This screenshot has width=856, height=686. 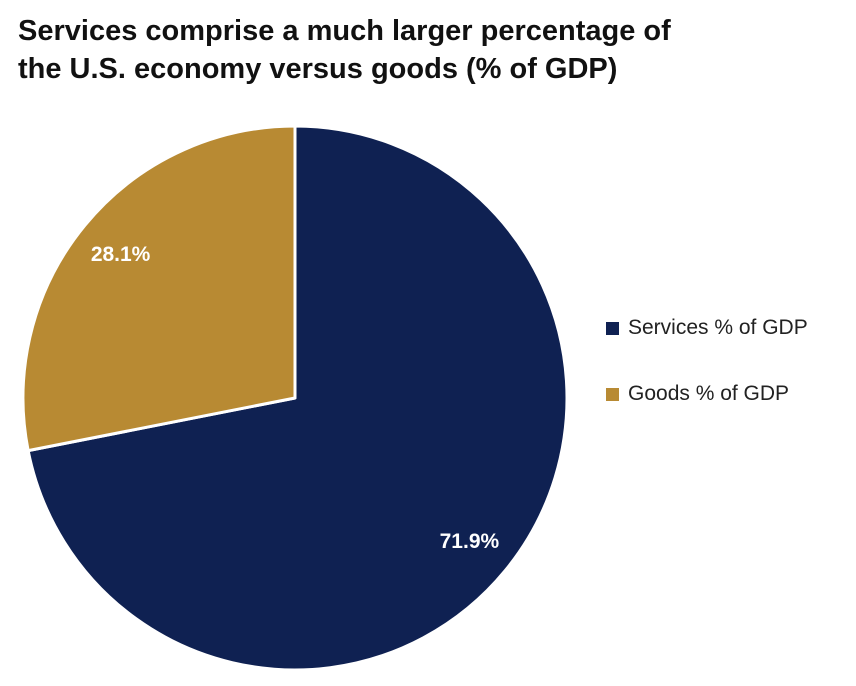 I want to click on legend-swatch-goods, so click(x=612, y=394).